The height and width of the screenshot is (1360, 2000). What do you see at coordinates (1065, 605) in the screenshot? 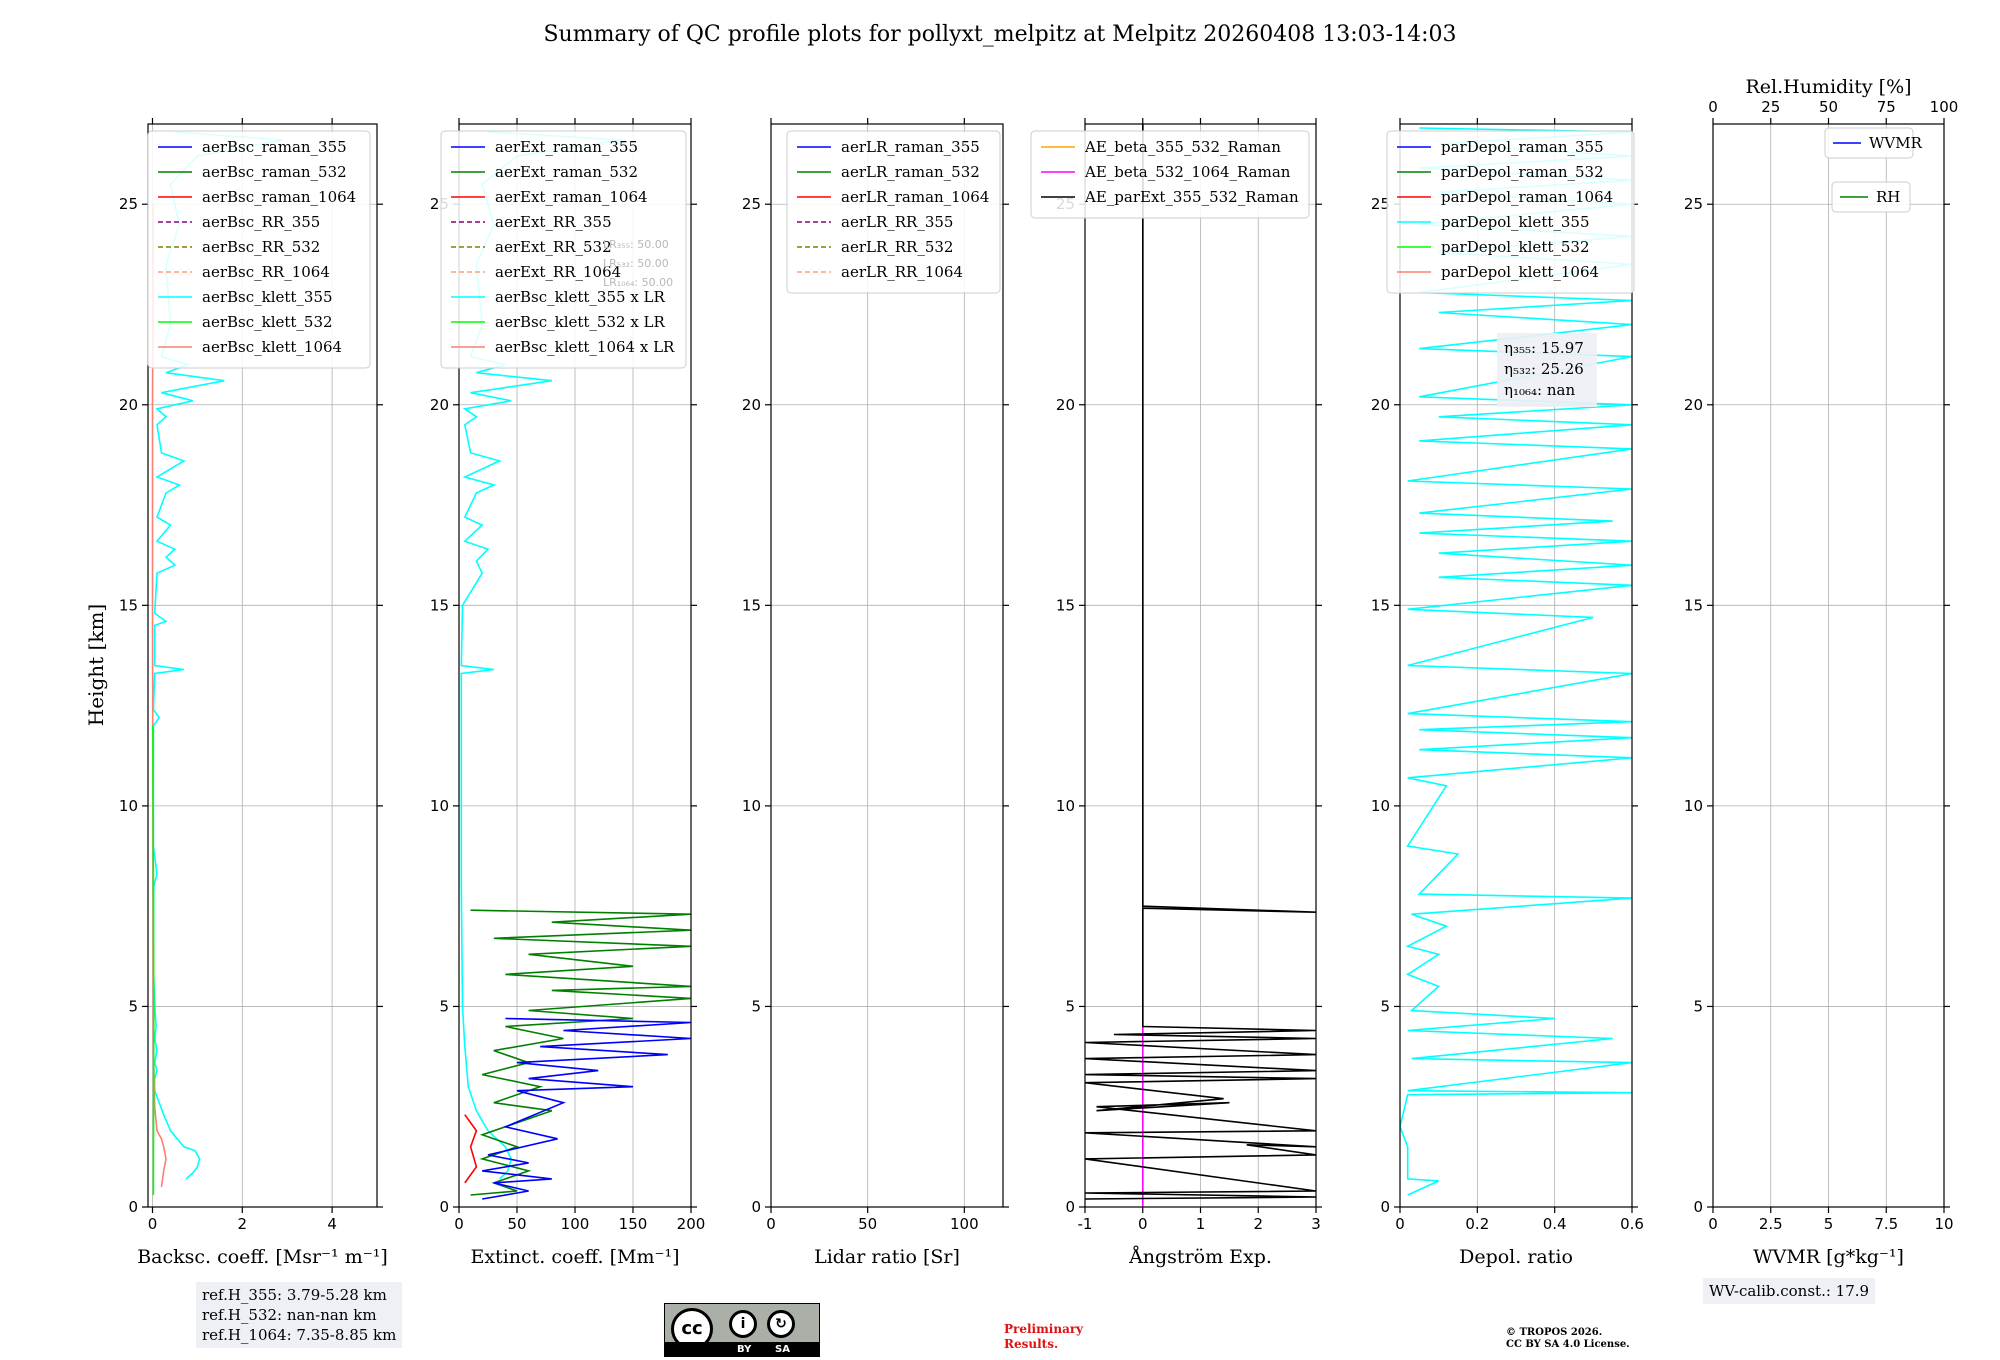
I see `y-tick-label-ae-3: 15` at bounding box center [1065, 605].